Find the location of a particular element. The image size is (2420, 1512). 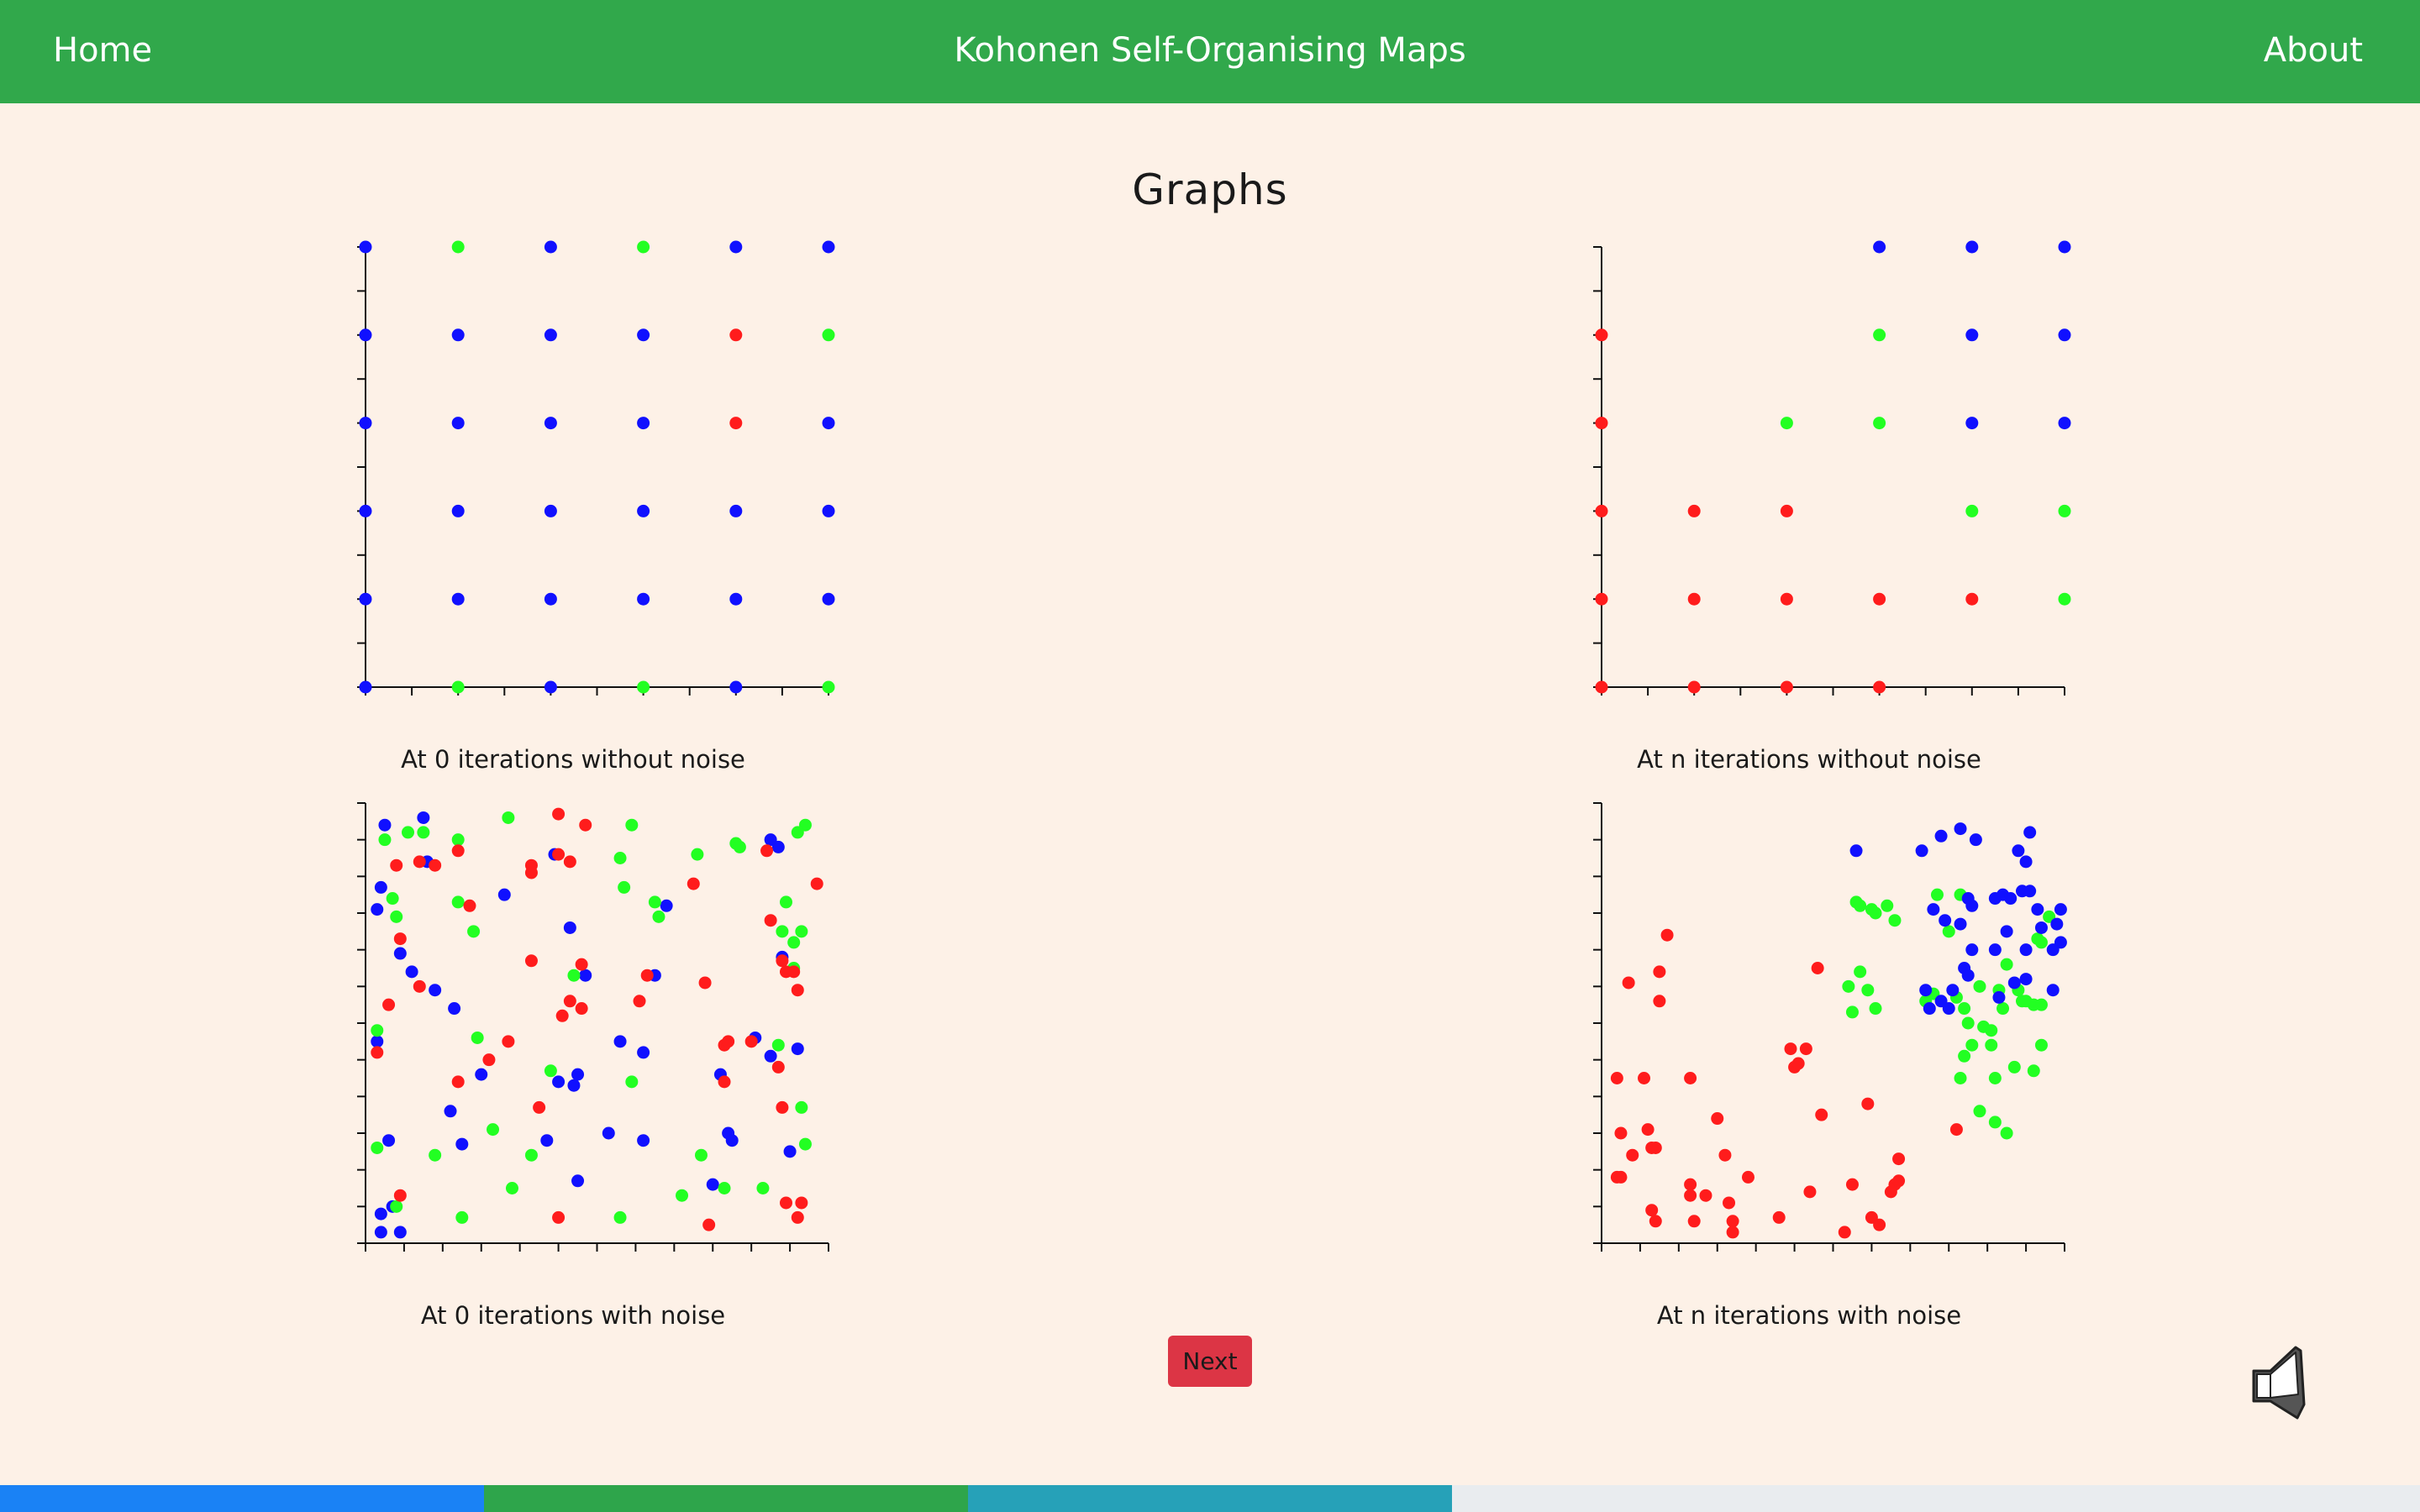

app-title: Kohonen Self-Organising Maps is located at coordinates (1210, 50).